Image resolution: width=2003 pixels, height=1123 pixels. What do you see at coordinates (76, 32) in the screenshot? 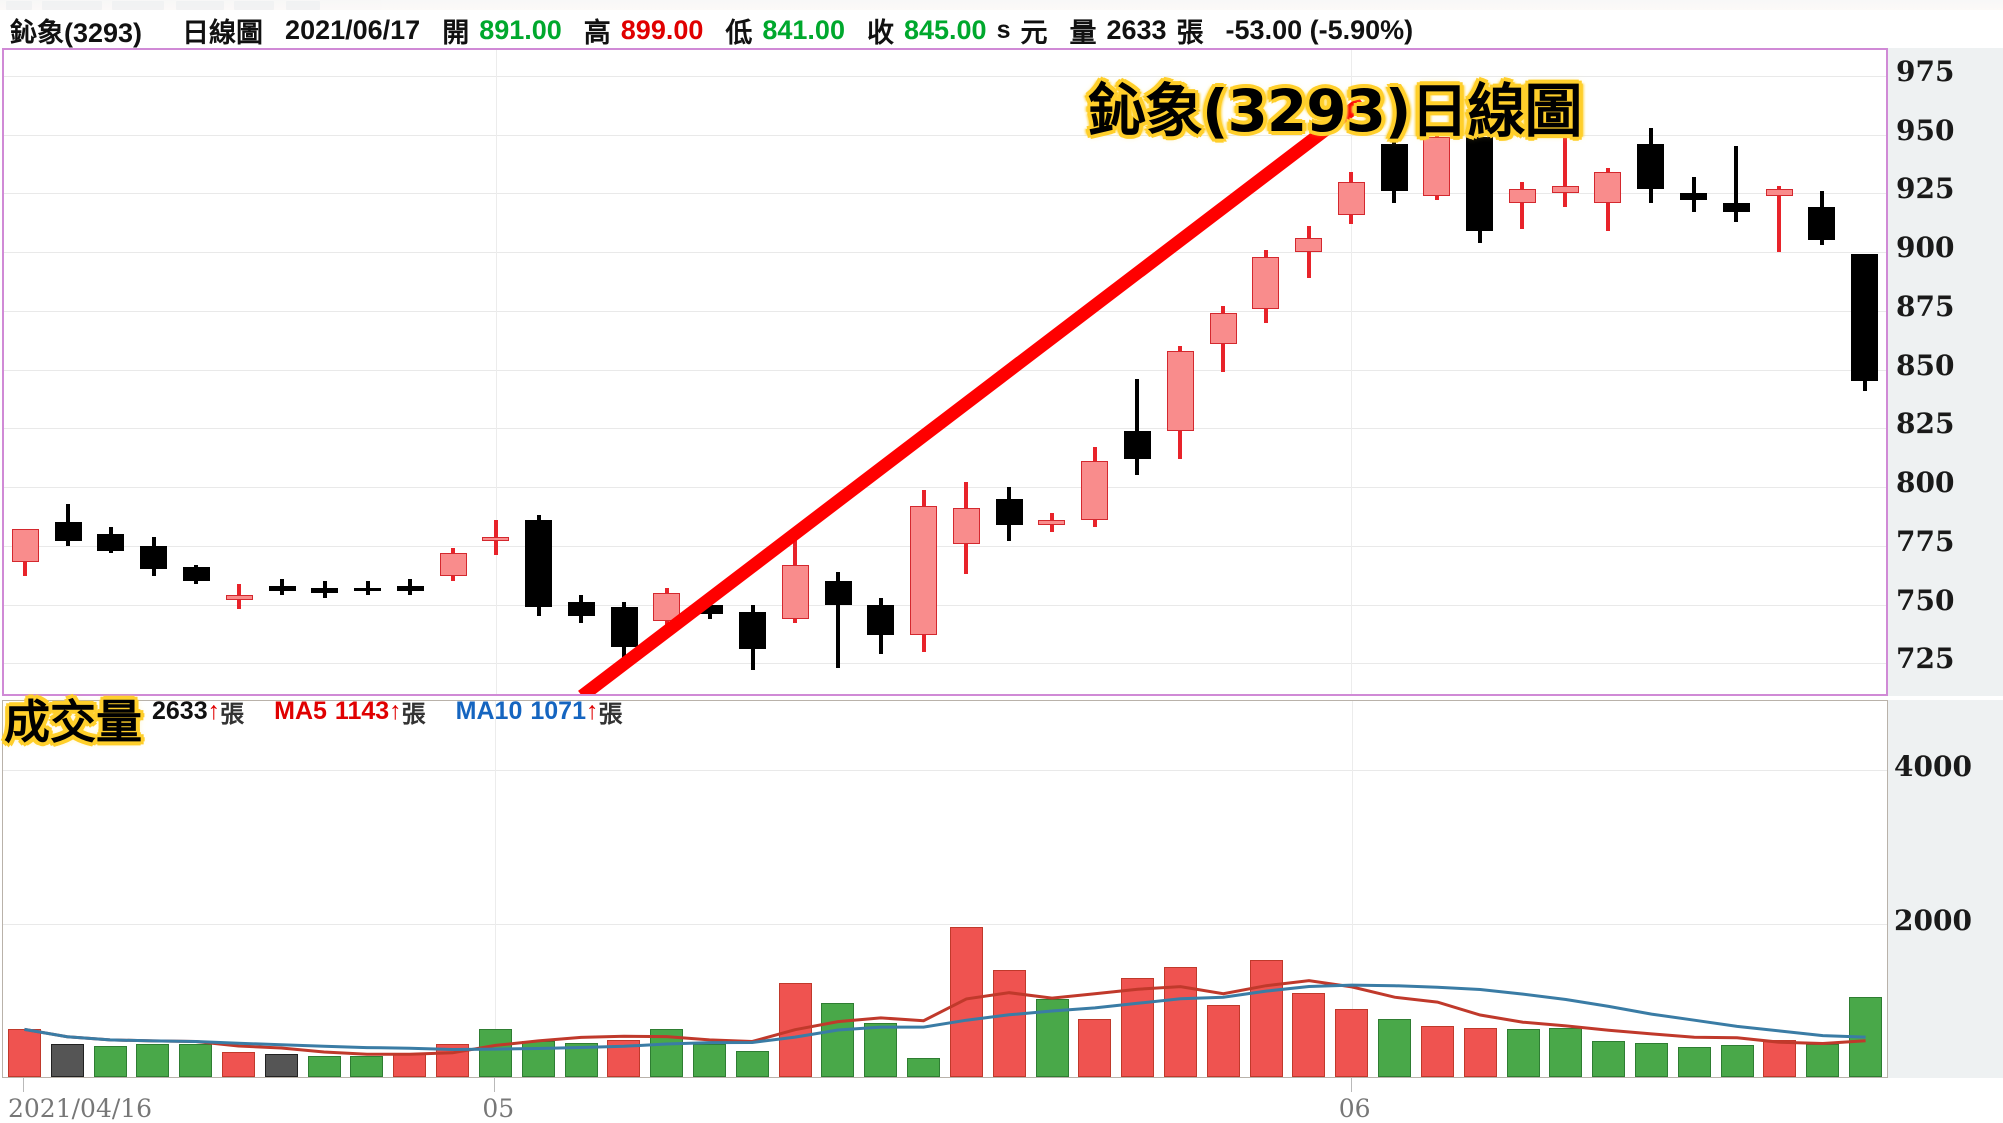
I see `quote-symbol: 鈊象(3293)` at bounding box center [76, 32].